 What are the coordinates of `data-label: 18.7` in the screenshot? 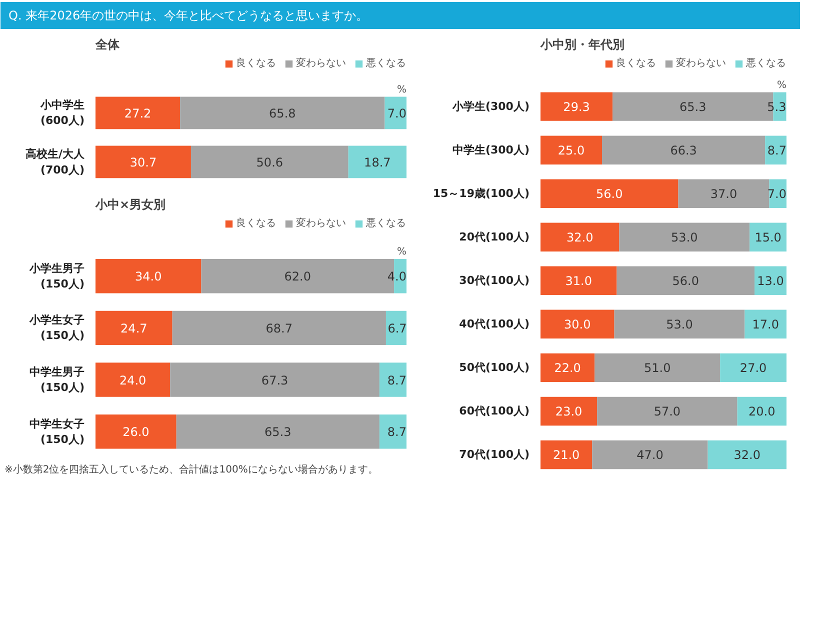 It's located at (377, 162).